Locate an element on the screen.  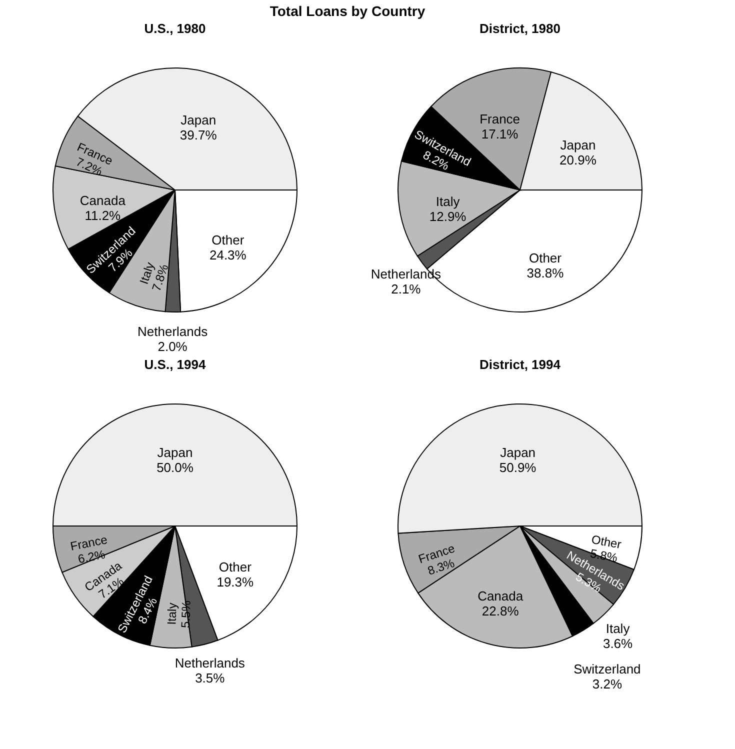
chart-title: District, 1980 is located at coordinates (520, 28).